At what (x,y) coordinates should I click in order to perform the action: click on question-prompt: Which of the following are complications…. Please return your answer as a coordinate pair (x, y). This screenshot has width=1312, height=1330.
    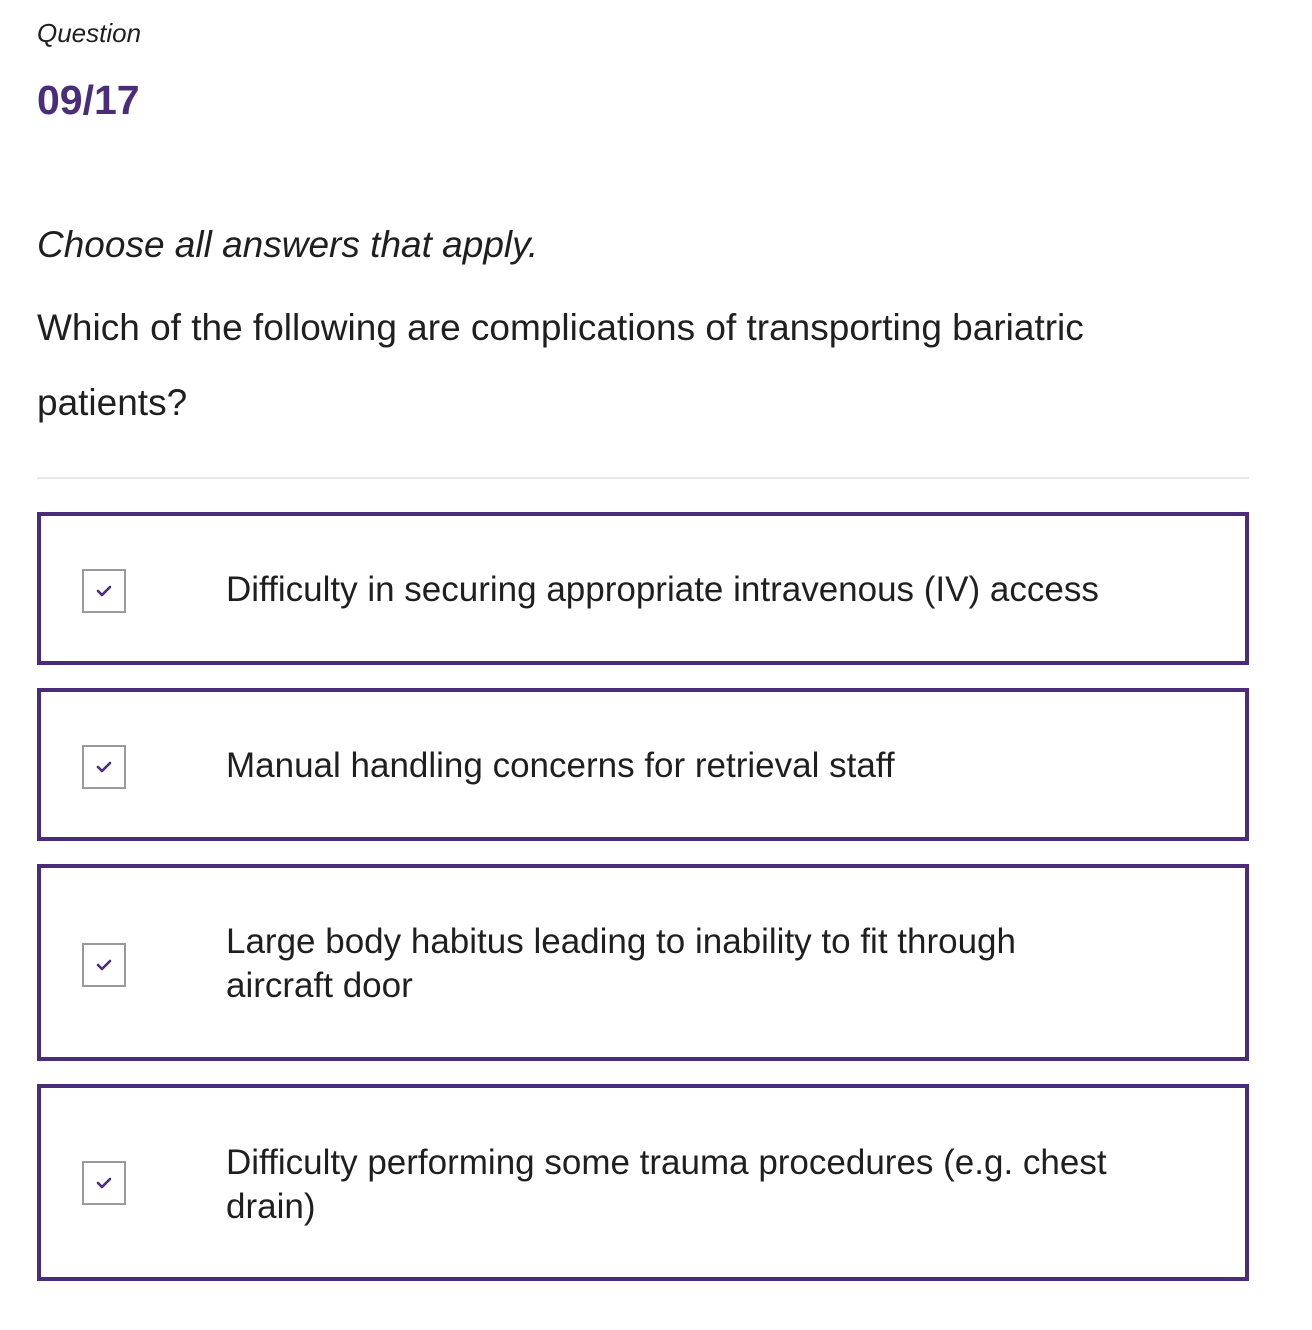
    Looking at the image, I should click on (560, 365).